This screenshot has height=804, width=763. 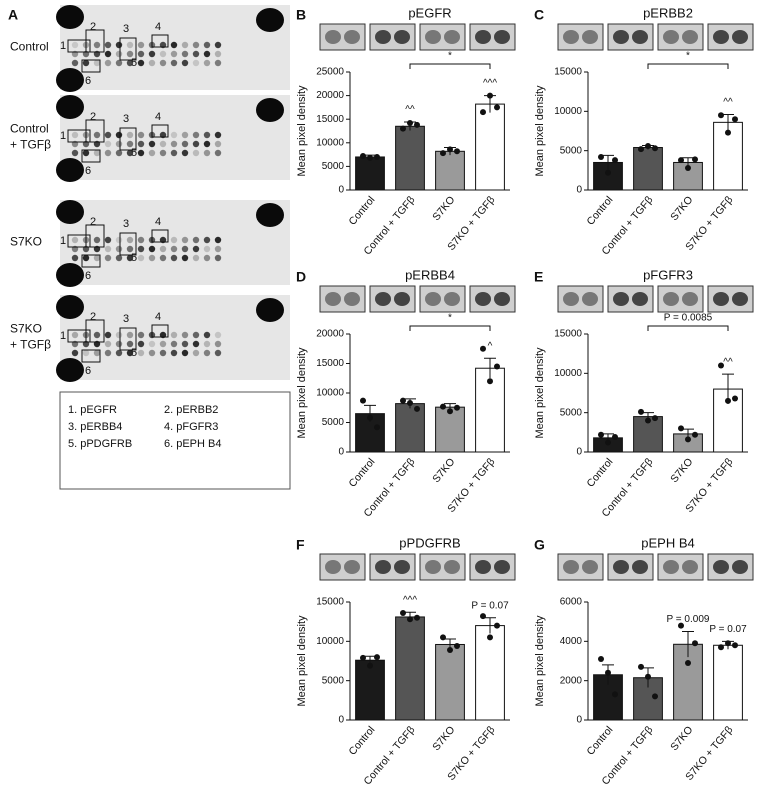 What do you see at coordinates (490, 625) in the screenshot?
I see `error-bar` at bounding box center [490, 625].